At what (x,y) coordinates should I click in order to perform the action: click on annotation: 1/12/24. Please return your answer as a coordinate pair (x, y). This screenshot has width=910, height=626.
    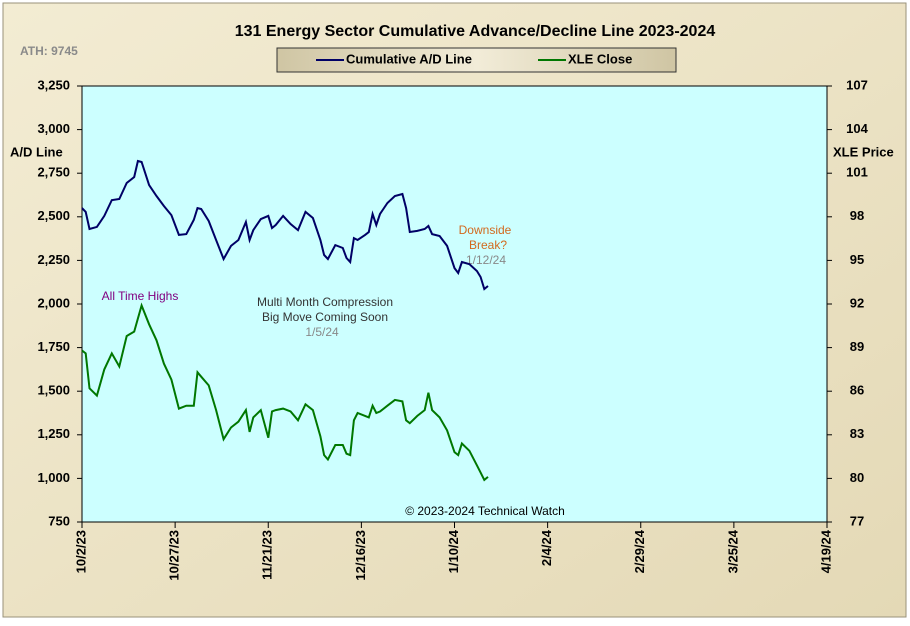
    Looking at the image, I should click on (486, 260).